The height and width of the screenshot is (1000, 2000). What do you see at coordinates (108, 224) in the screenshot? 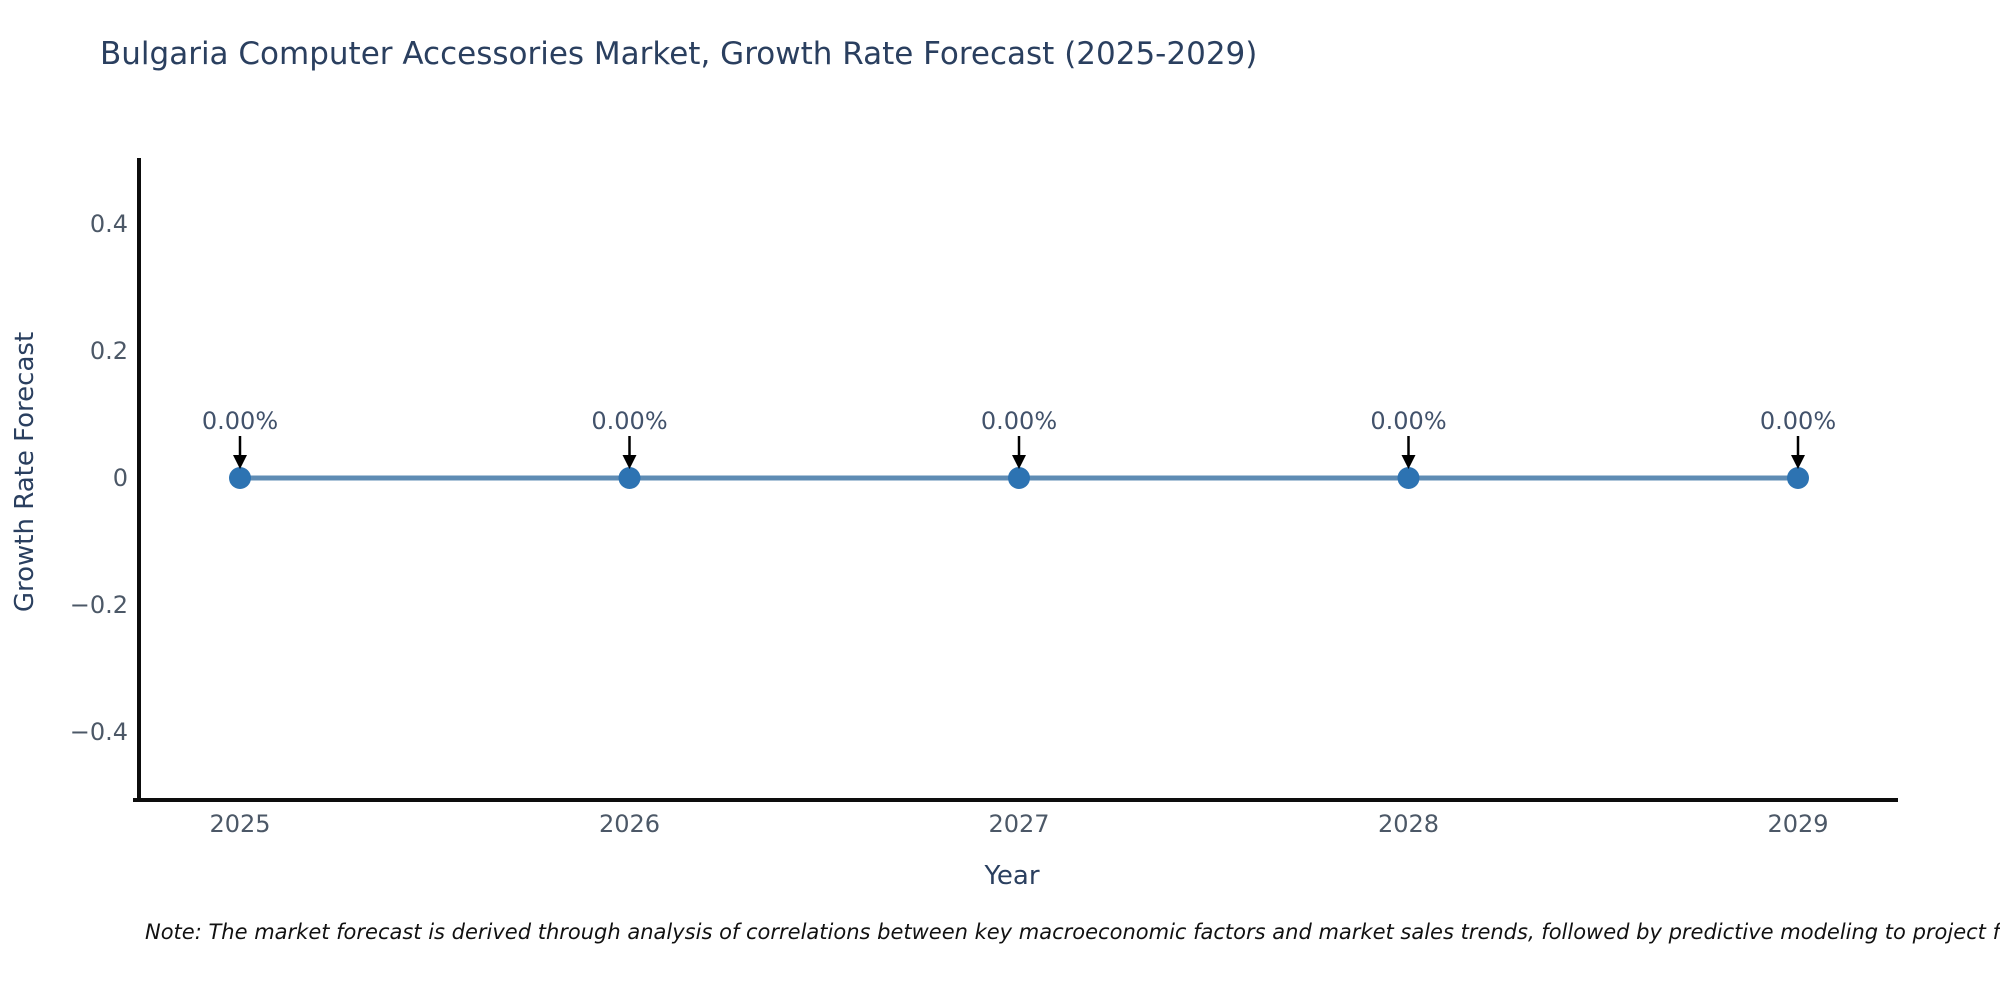
I see `y-tick-label: 0.4` at bounding box center [108, 224].